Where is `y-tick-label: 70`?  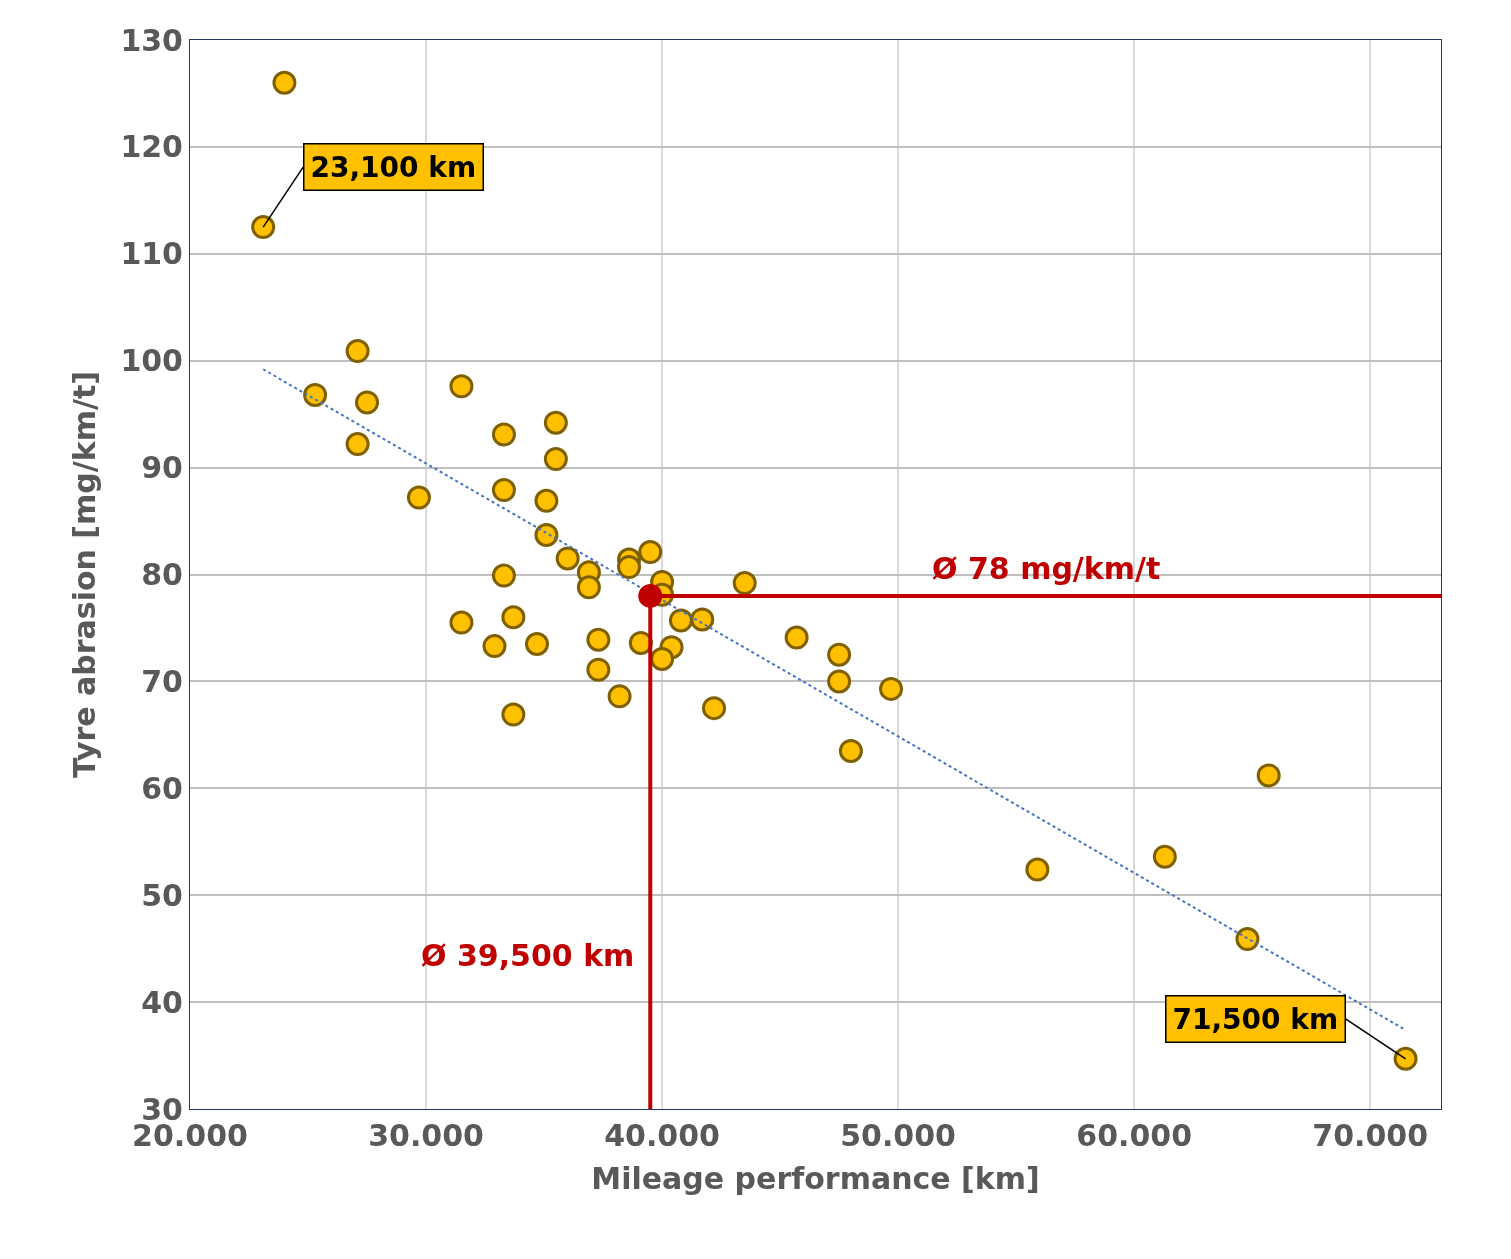 y-tick-label: 70 is located at coordinates (162, 681).